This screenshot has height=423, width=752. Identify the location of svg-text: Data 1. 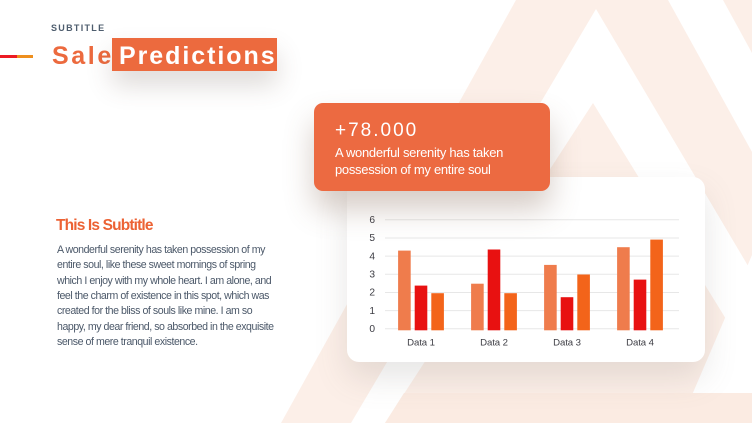
(421, 343).